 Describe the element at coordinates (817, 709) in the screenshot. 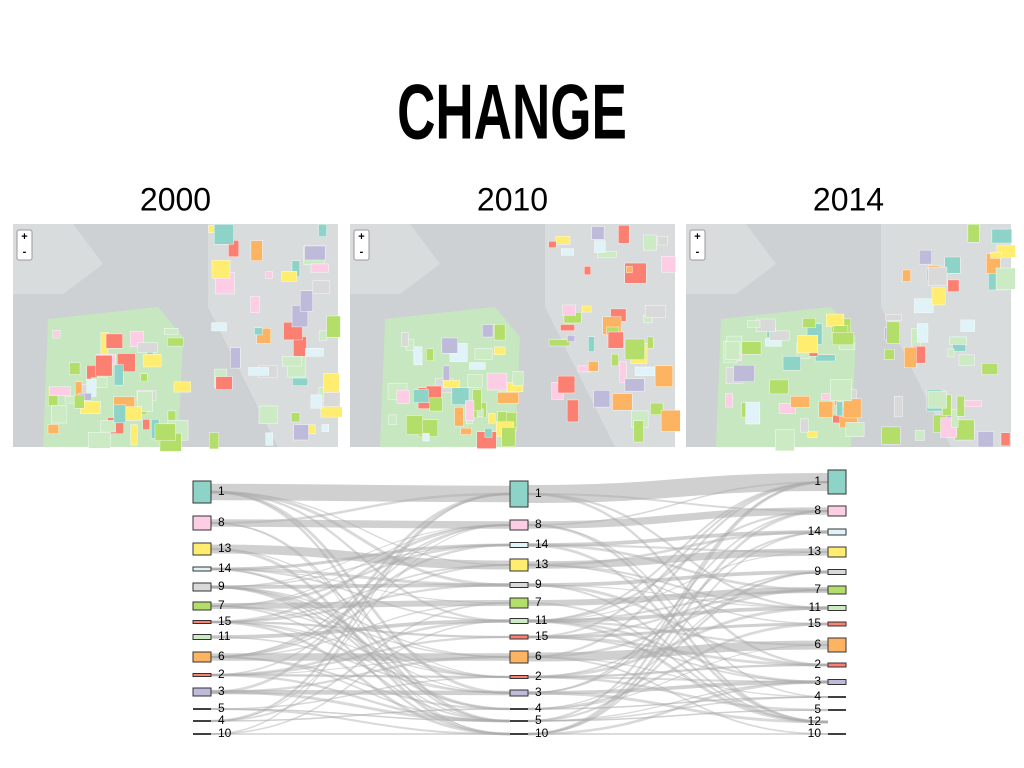

I see `node-label: 5` at that location.